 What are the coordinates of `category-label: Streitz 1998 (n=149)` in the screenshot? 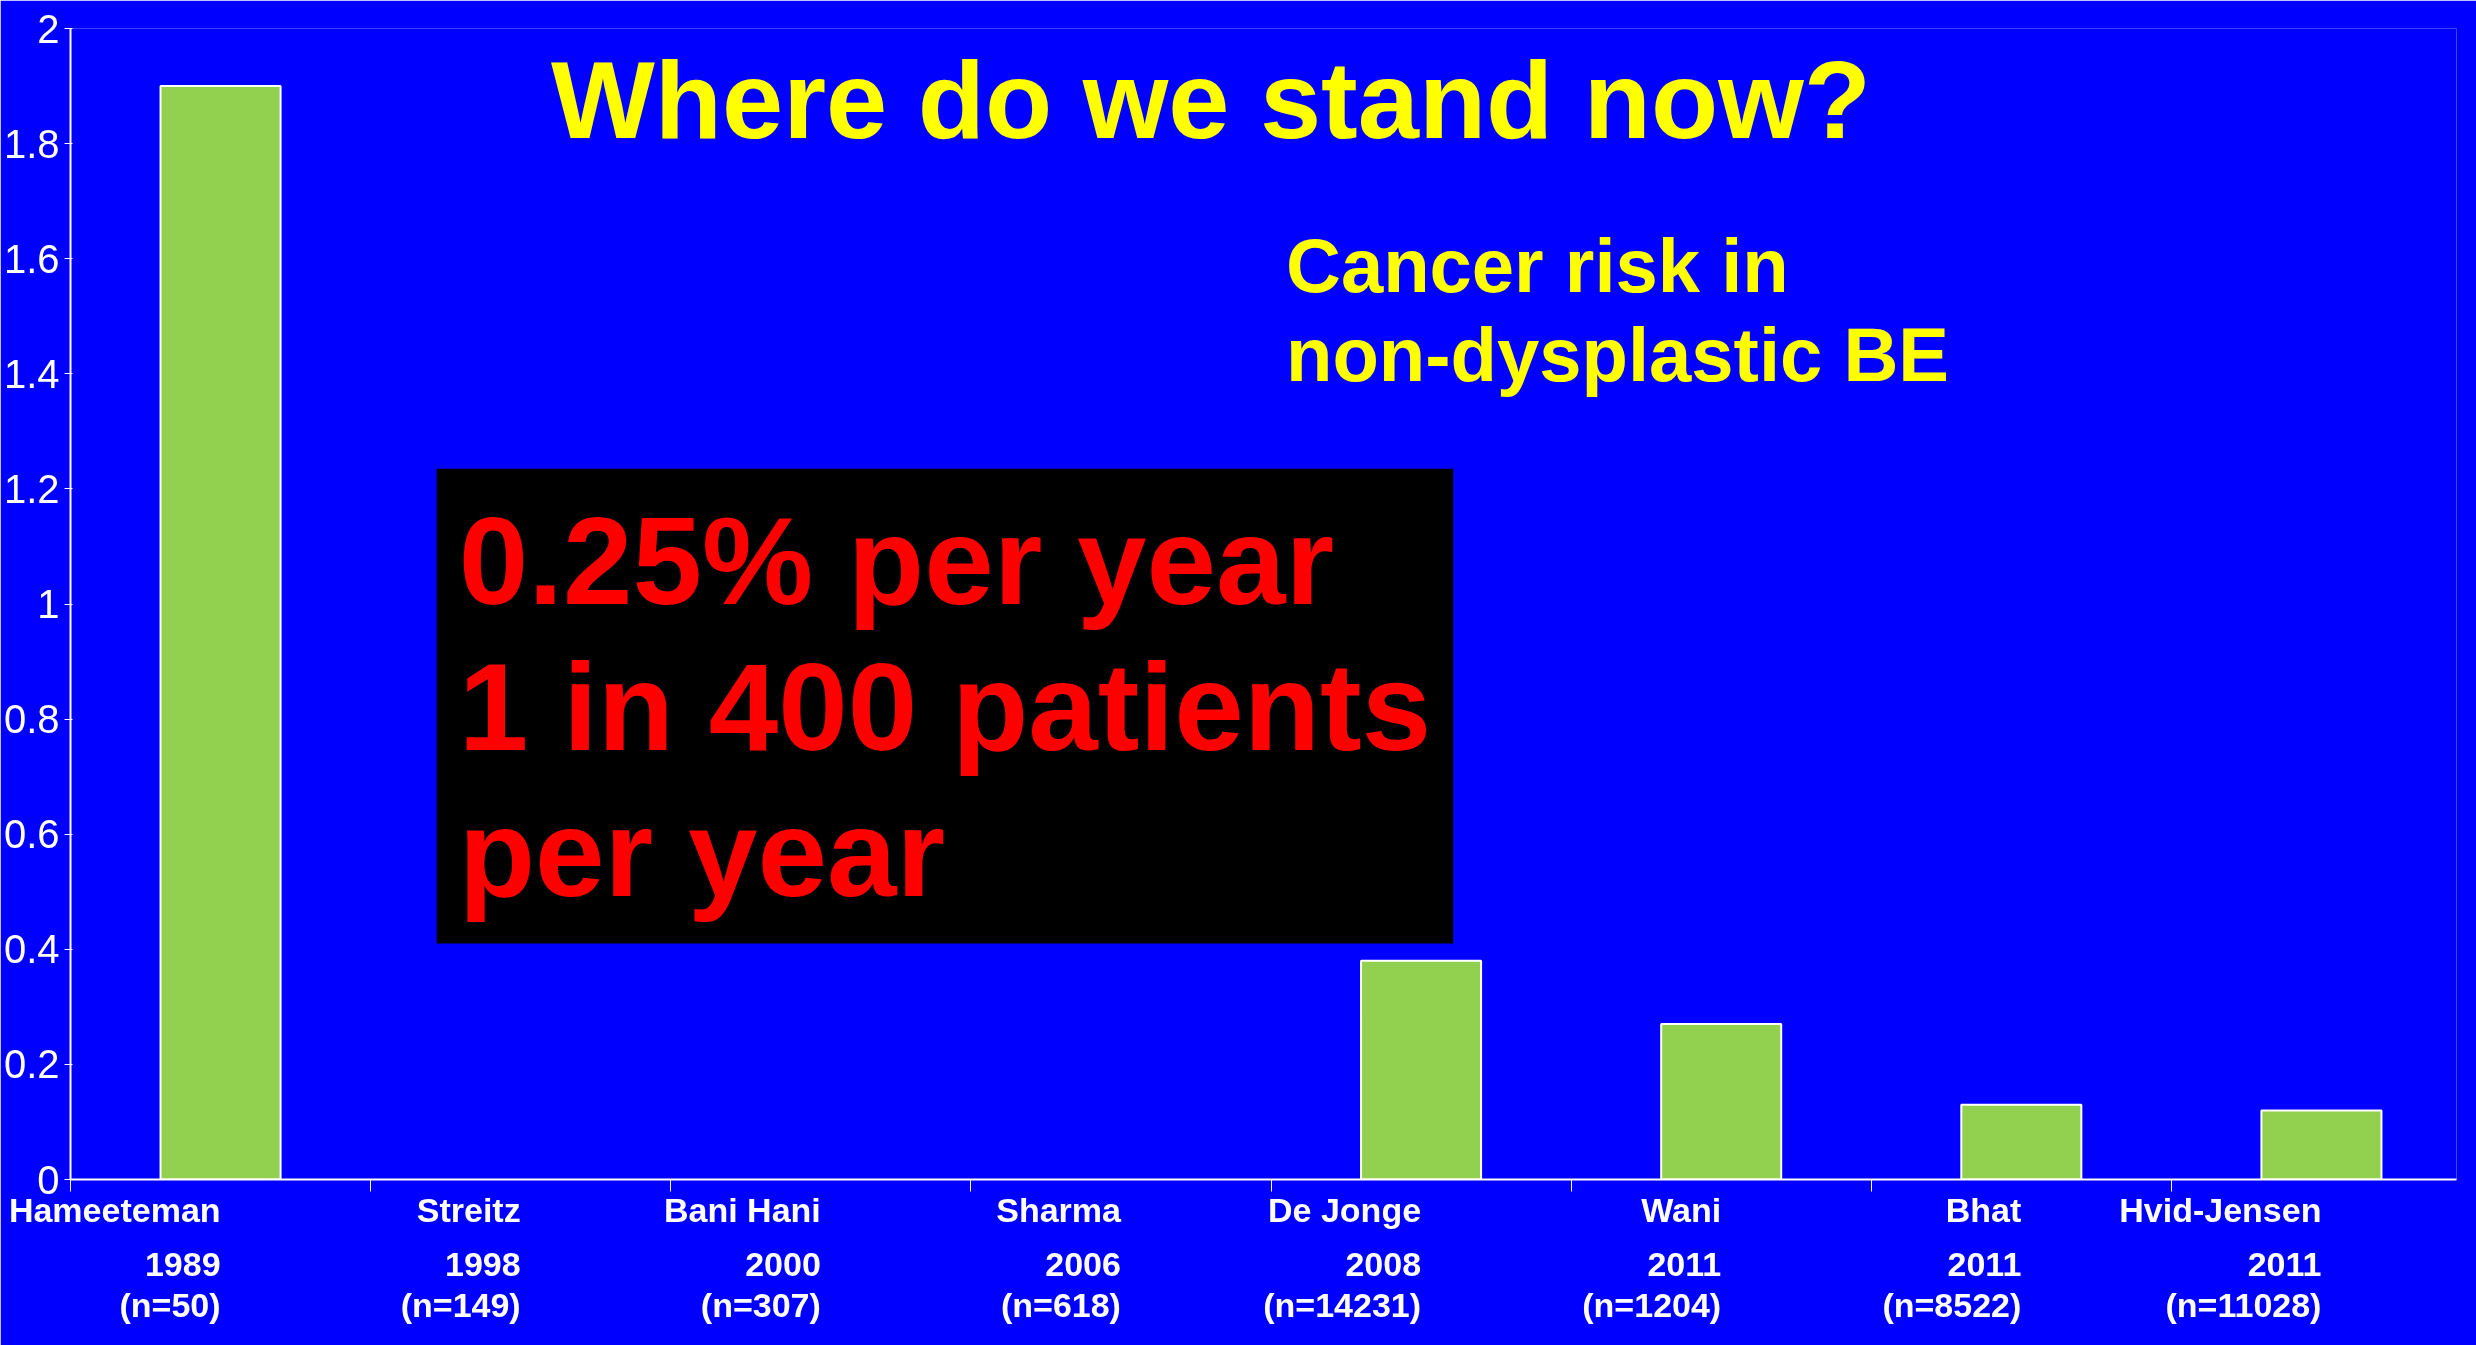 It's located at (460, 1257).